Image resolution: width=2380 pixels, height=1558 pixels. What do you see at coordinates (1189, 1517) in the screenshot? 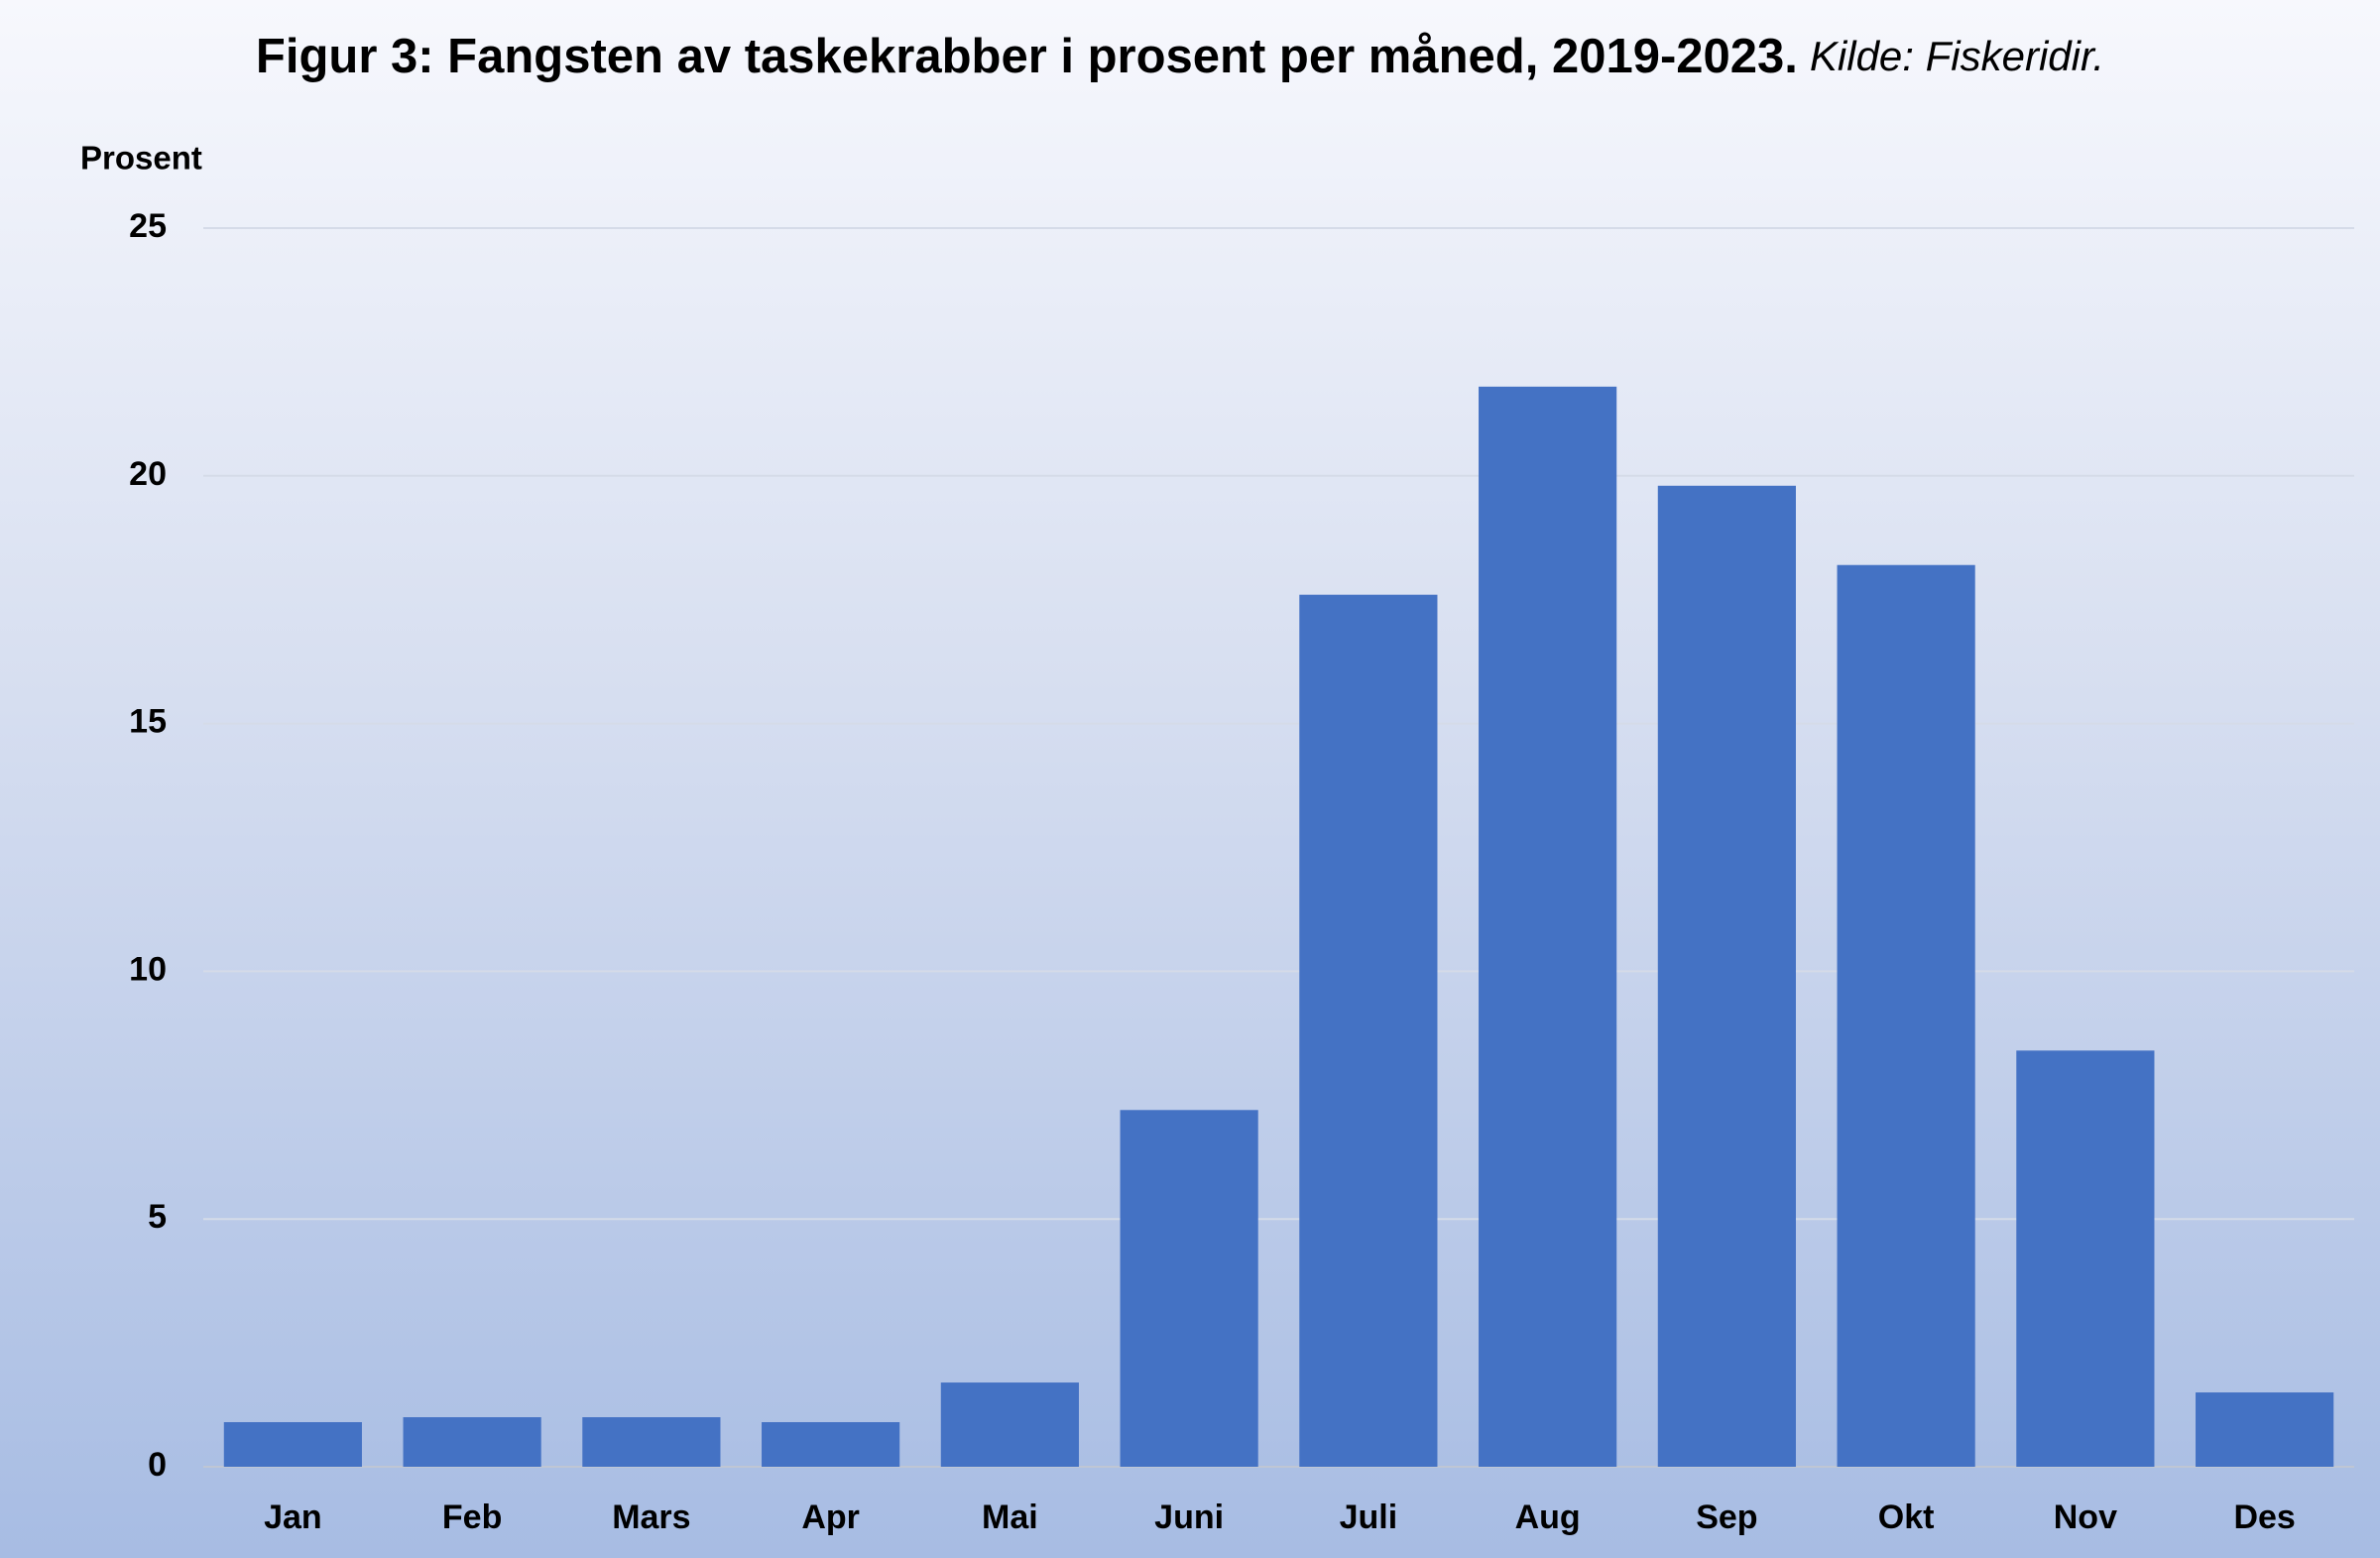
I see `x-tick-label: Juni` at bounding box center [1189, 1517].